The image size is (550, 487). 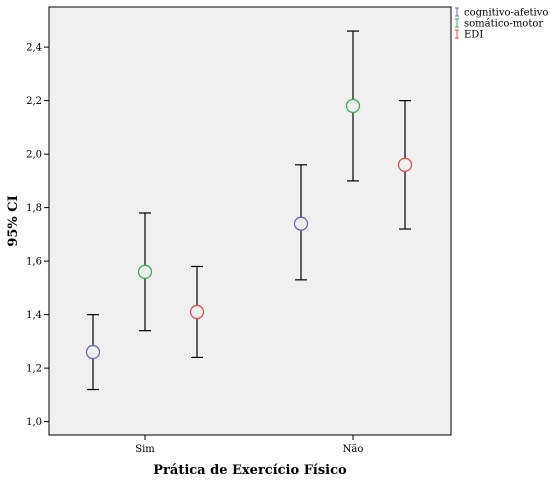 I want to click on legend-label: somático-motor, so click(x=503, y=24).